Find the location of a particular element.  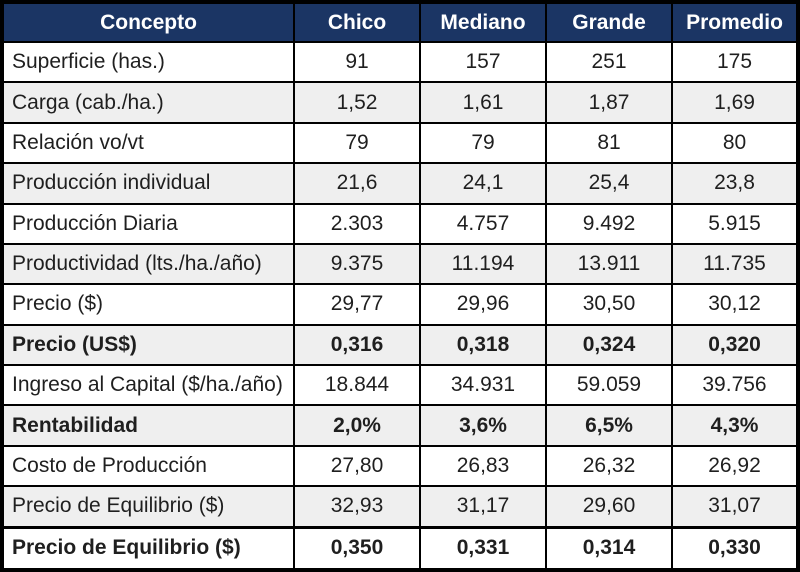

cell-value: 11.194 is located at coordinates (483, 264).